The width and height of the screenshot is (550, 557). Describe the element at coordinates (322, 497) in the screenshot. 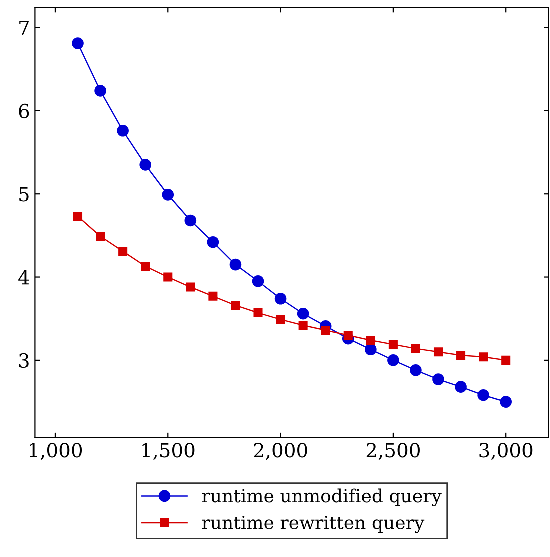

I see `legend-label: runtime unmodified query` at that location.